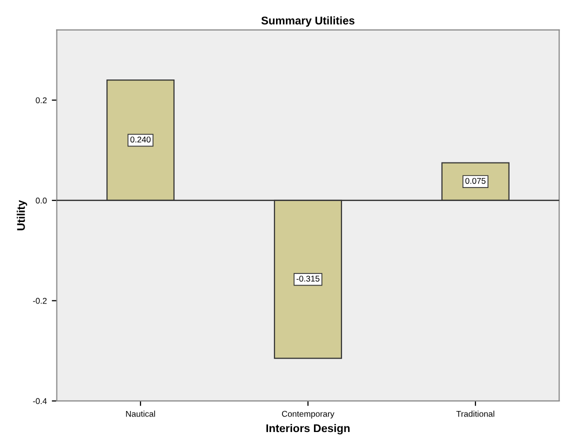 The image size is (562, 447). I want to click on y-tick-label: -0.2, so click(40, 301).